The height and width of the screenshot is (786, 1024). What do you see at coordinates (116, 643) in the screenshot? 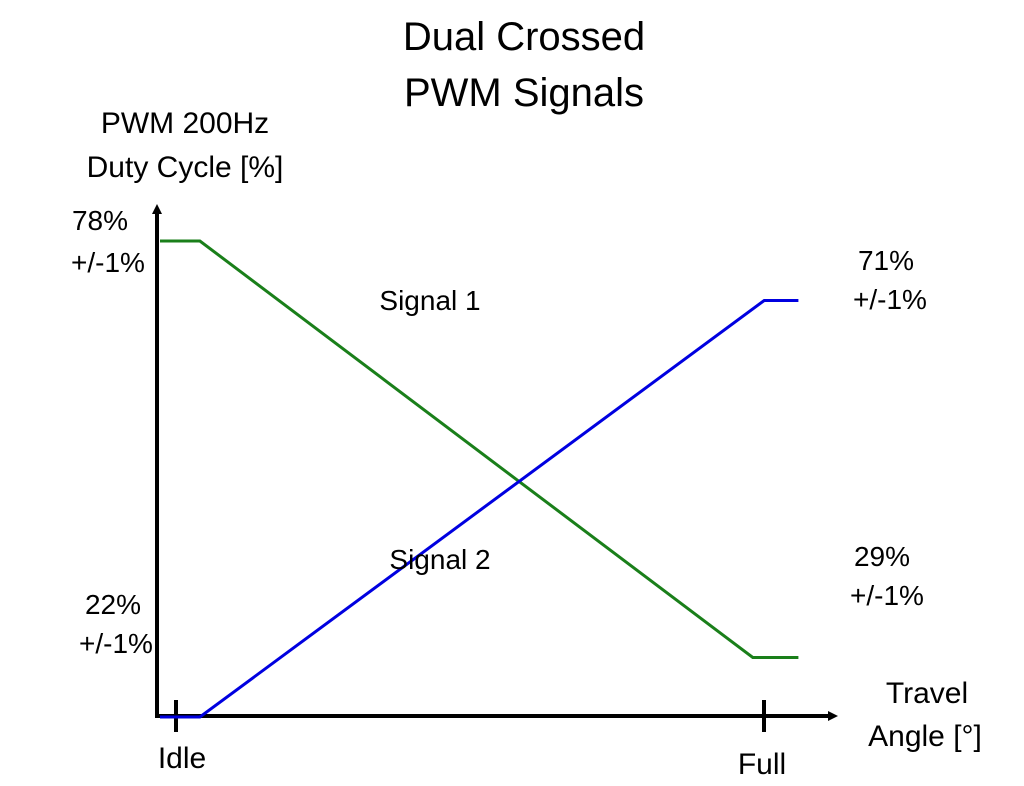
I see `signal-2-start-tolerance: +/-1%` at bounding box center [116, 643].